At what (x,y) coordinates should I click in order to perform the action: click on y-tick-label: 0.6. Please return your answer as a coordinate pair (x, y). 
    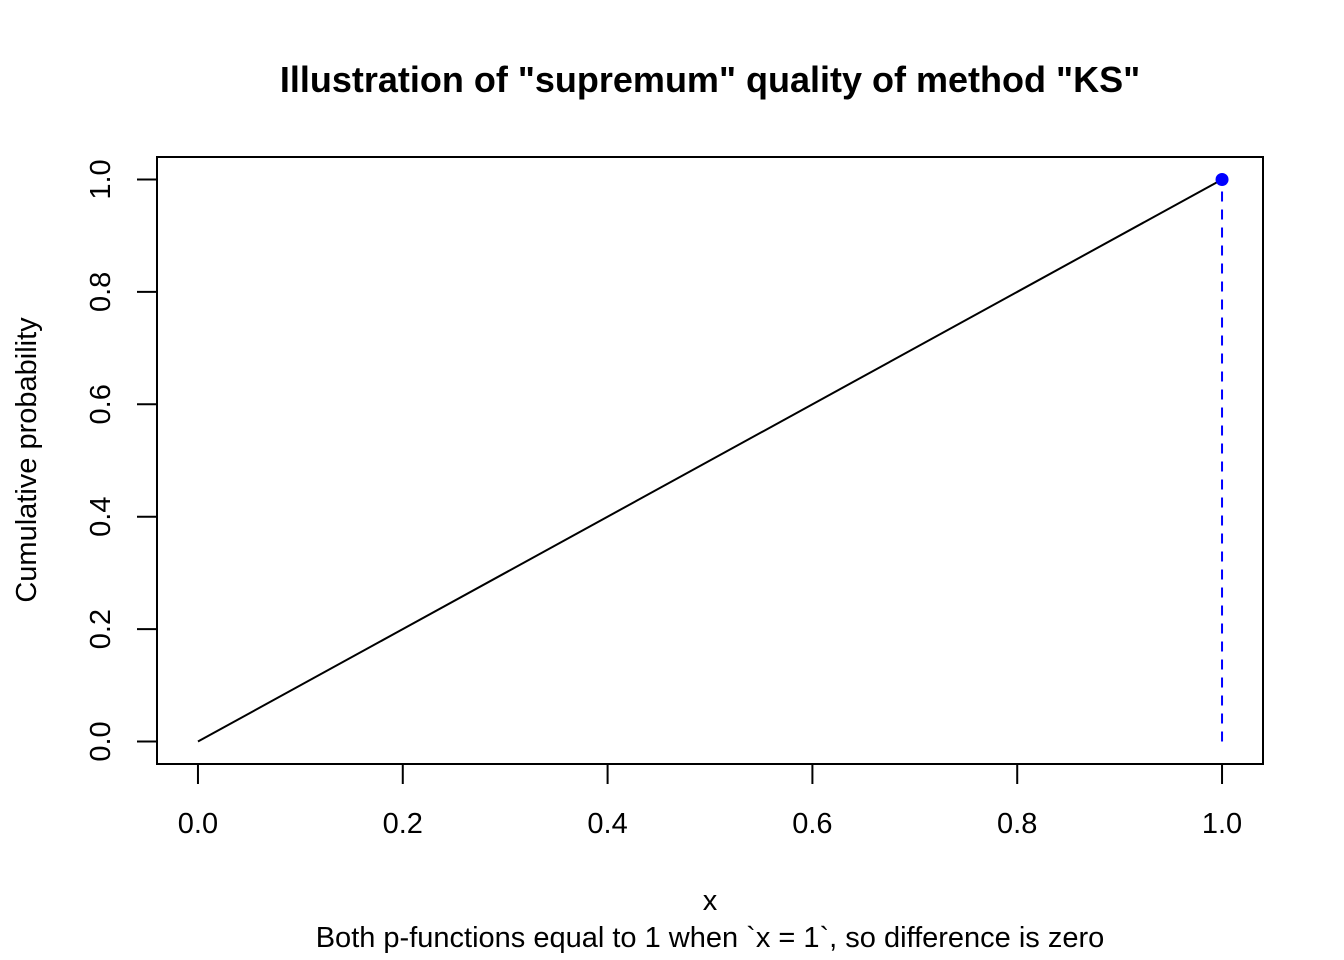
    Looking at the image, I should click on (101, 404).